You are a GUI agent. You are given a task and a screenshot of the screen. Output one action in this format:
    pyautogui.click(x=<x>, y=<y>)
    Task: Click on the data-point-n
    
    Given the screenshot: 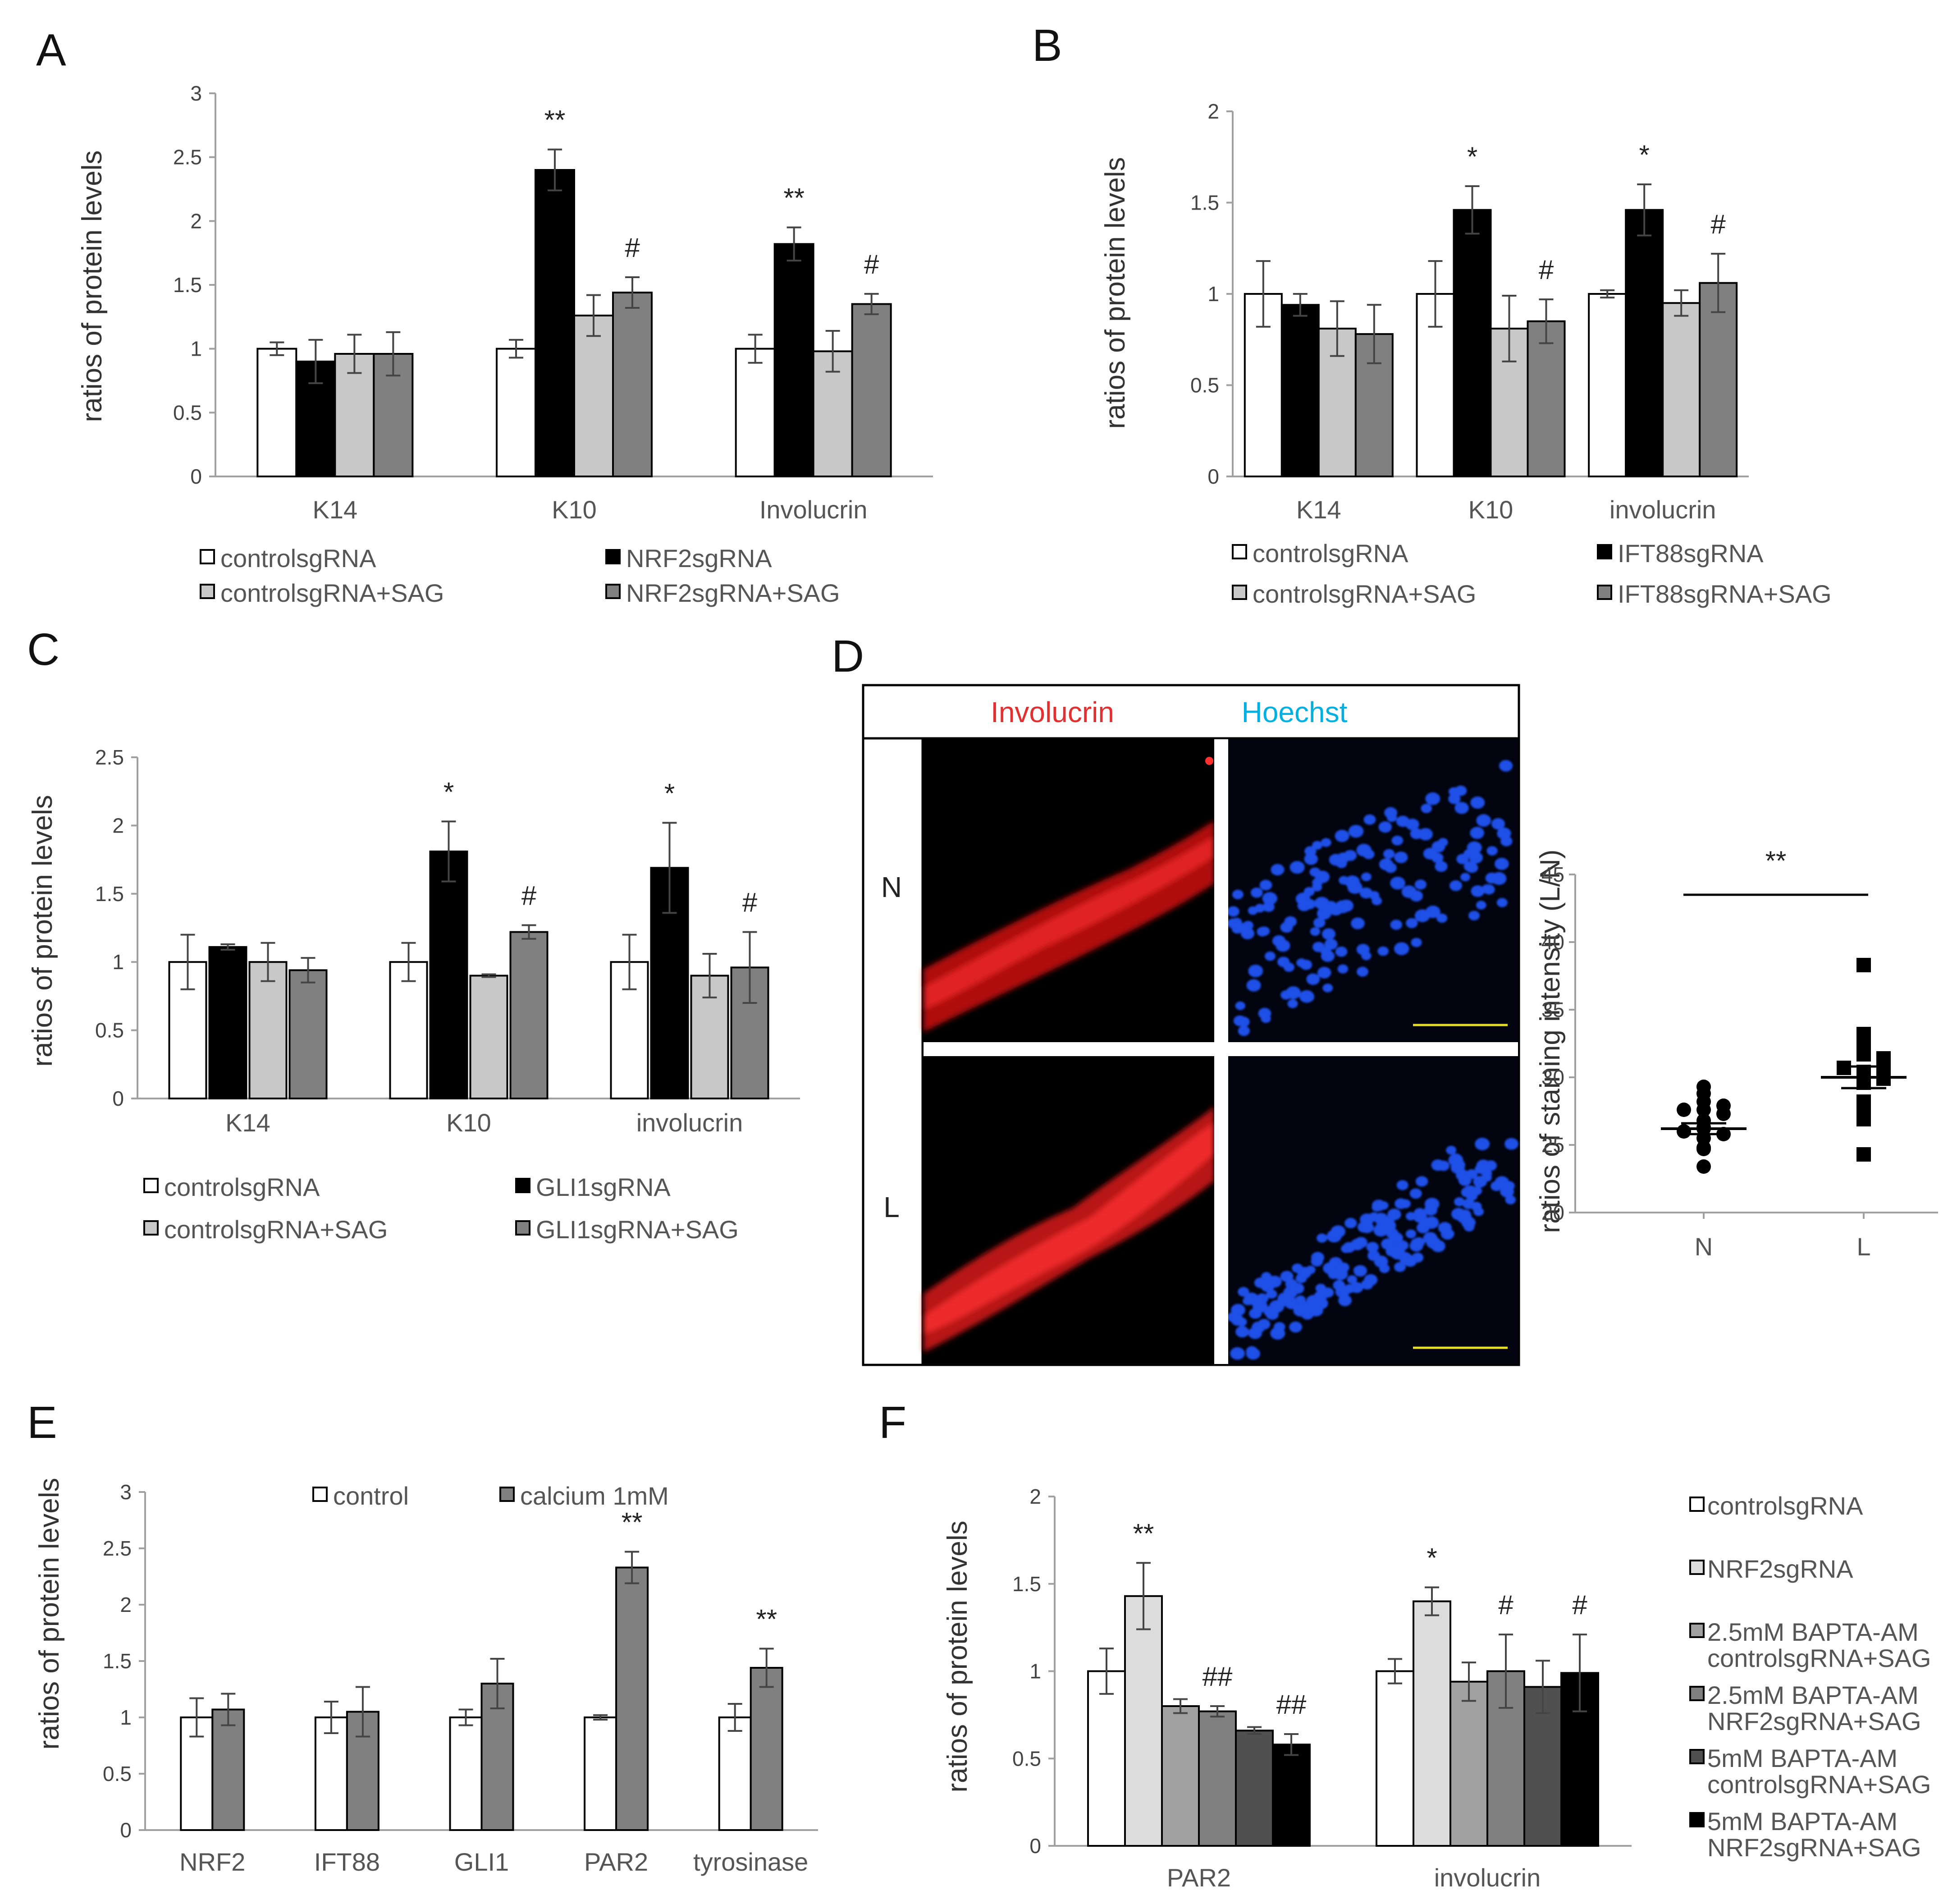 What is the action you would take?
    pyautogui.click(x=1723, y=1105)
    